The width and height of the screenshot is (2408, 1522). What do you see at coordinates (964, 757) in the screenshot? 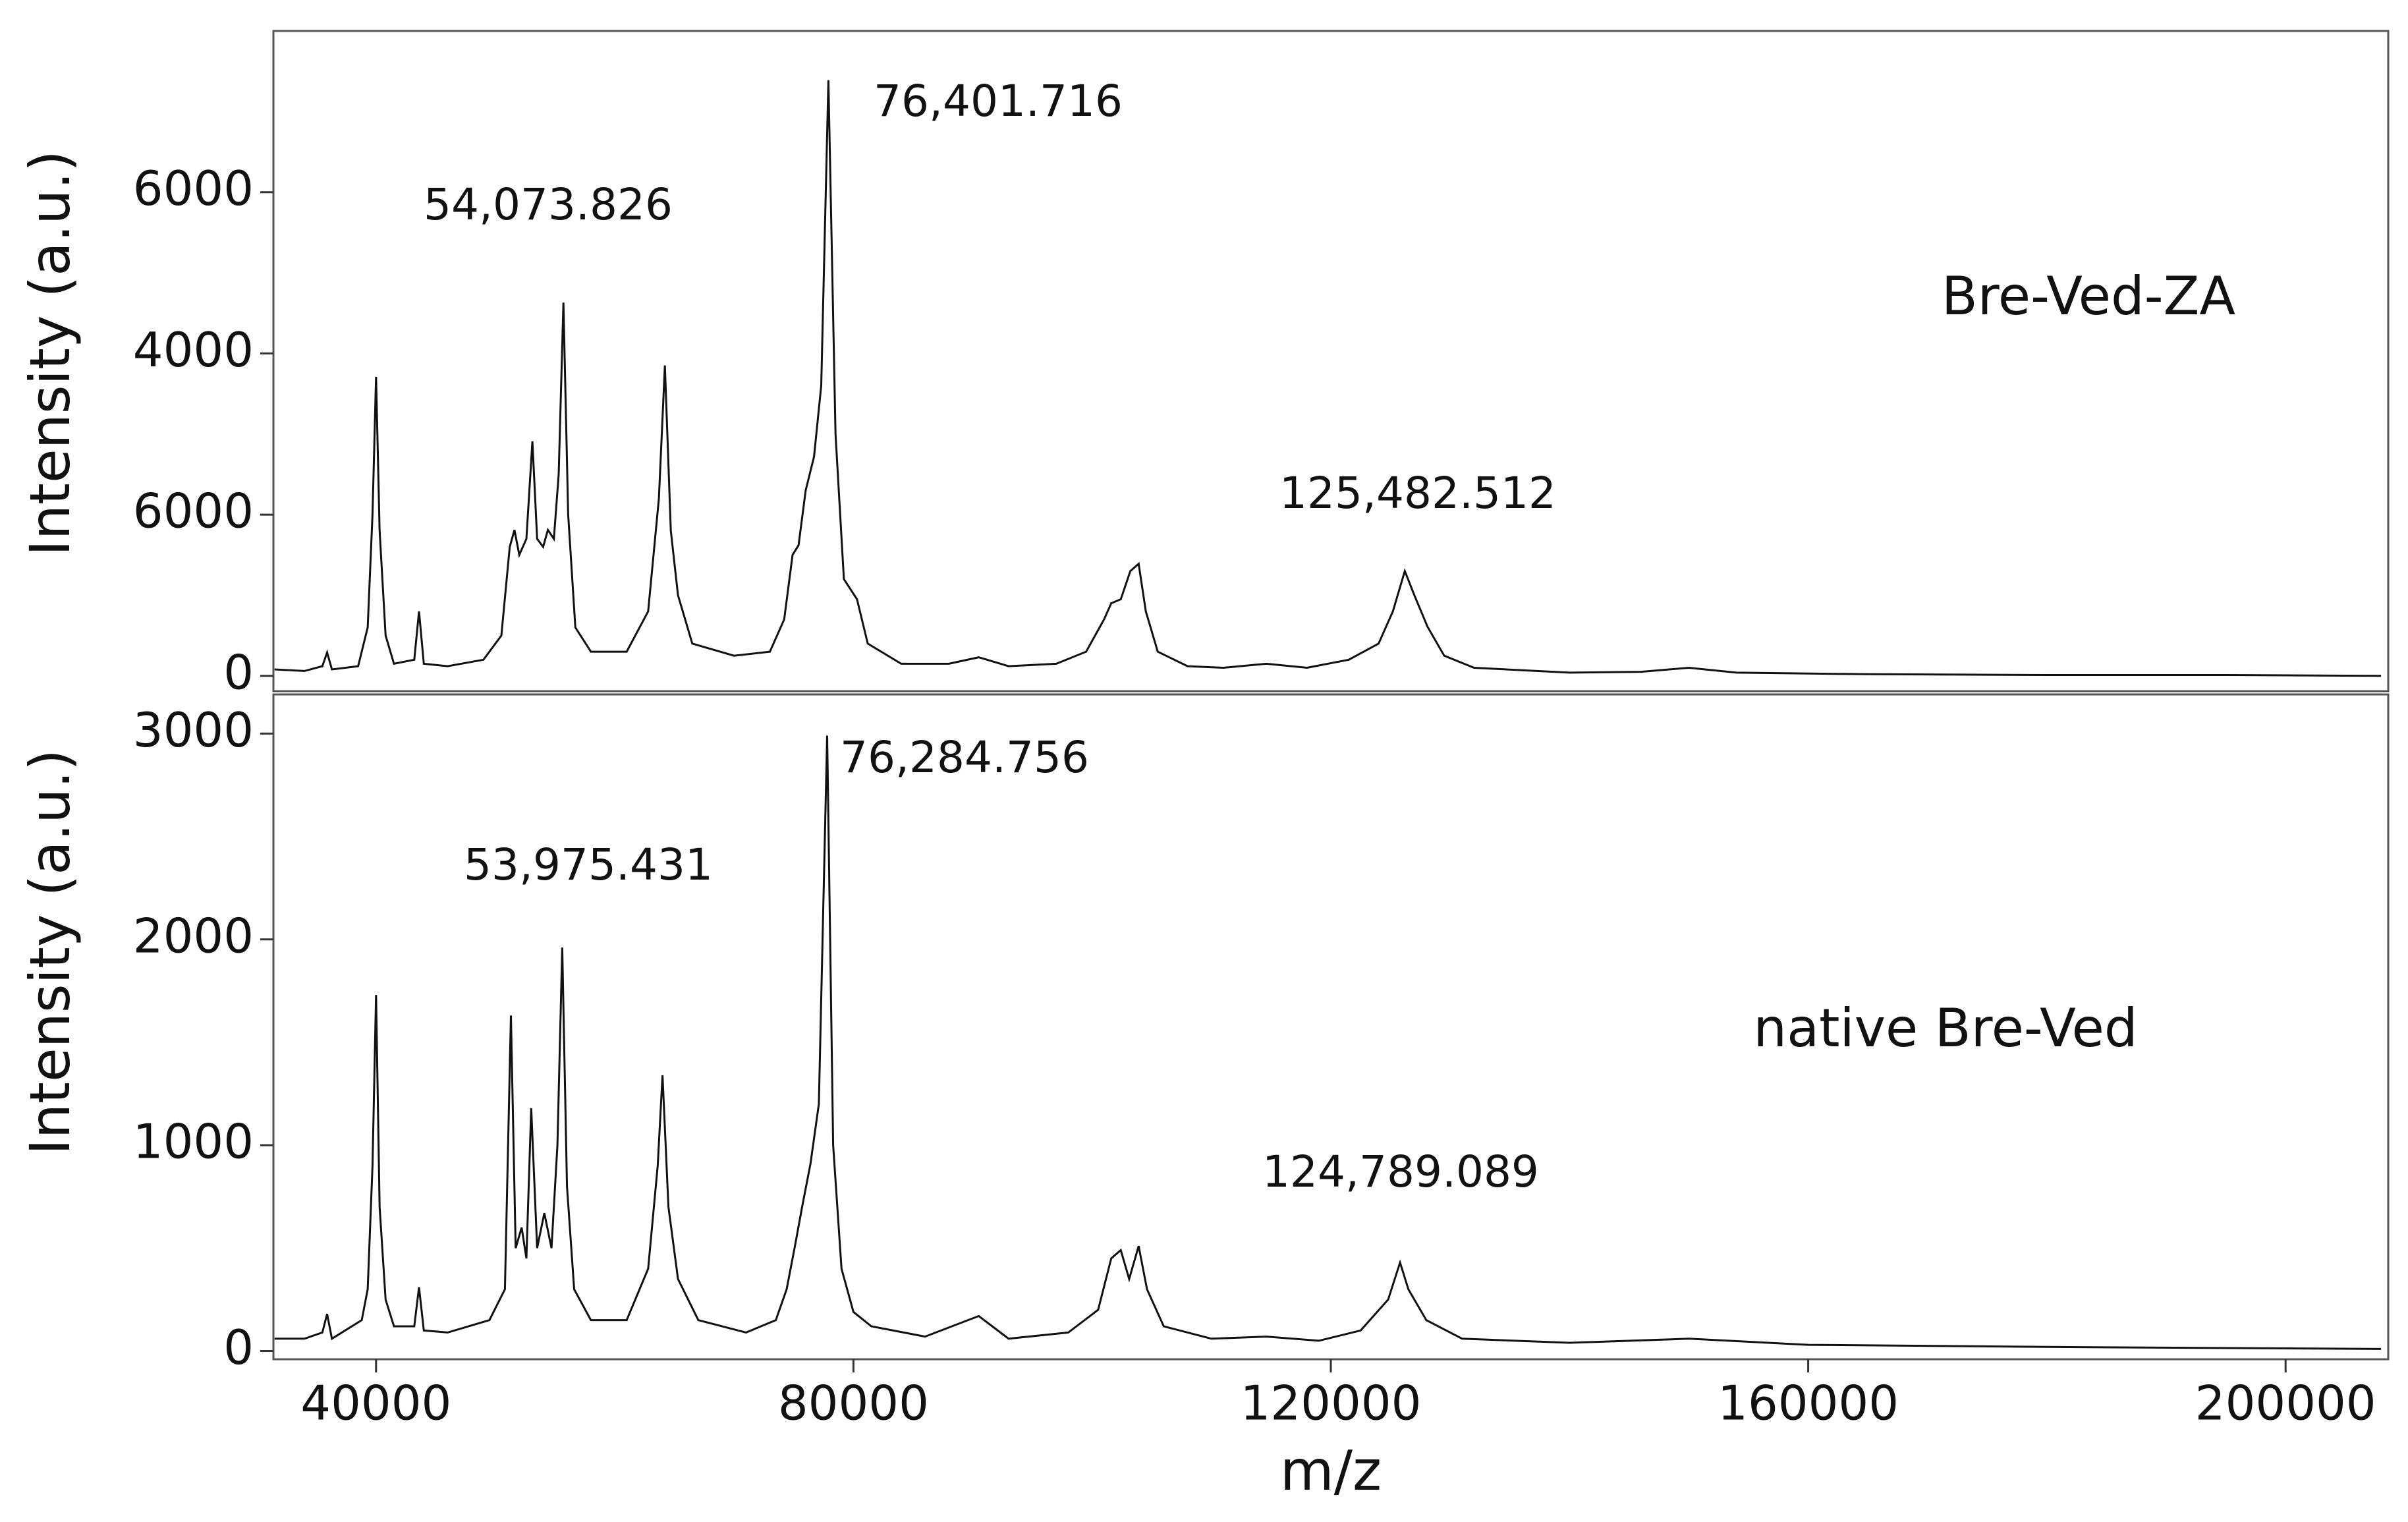
I see `peak-annotation: 76,284.756` at bounding box center [964, 757].